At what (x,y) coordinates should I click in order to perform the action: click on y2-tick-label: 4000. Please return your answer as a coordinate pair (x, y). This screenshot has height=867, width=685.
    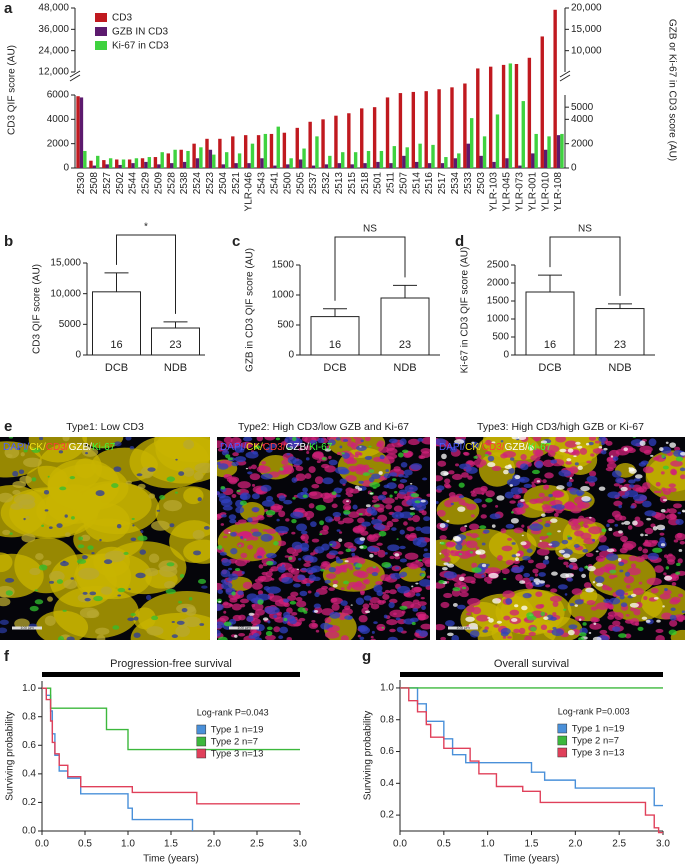
    Looking at the image, I should click on (582, 119).